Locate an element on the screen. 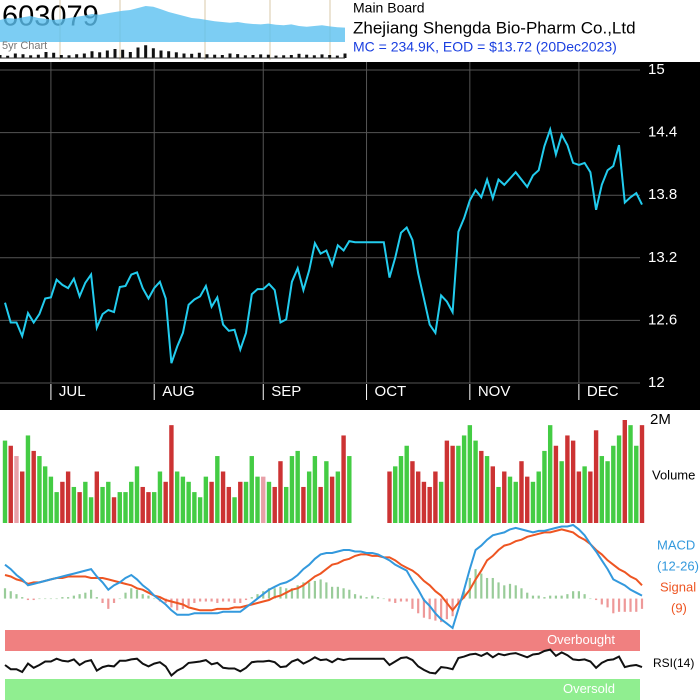 Image resolution: width=700 pixels, height=700 pixels. y-tick-label: 2M is located at coordinates (660, 419).